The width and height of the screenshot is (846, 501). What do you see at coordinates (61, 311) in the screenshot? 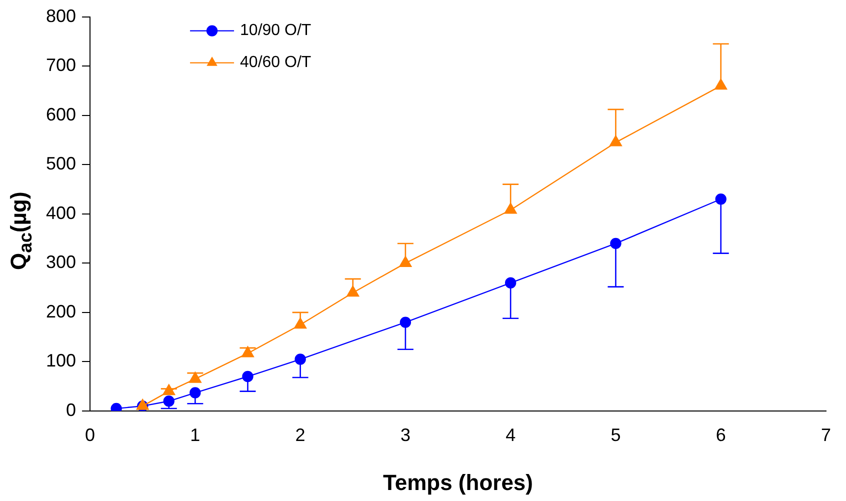
I see `y-tick-label: 200` at bounding box center [61, 311].